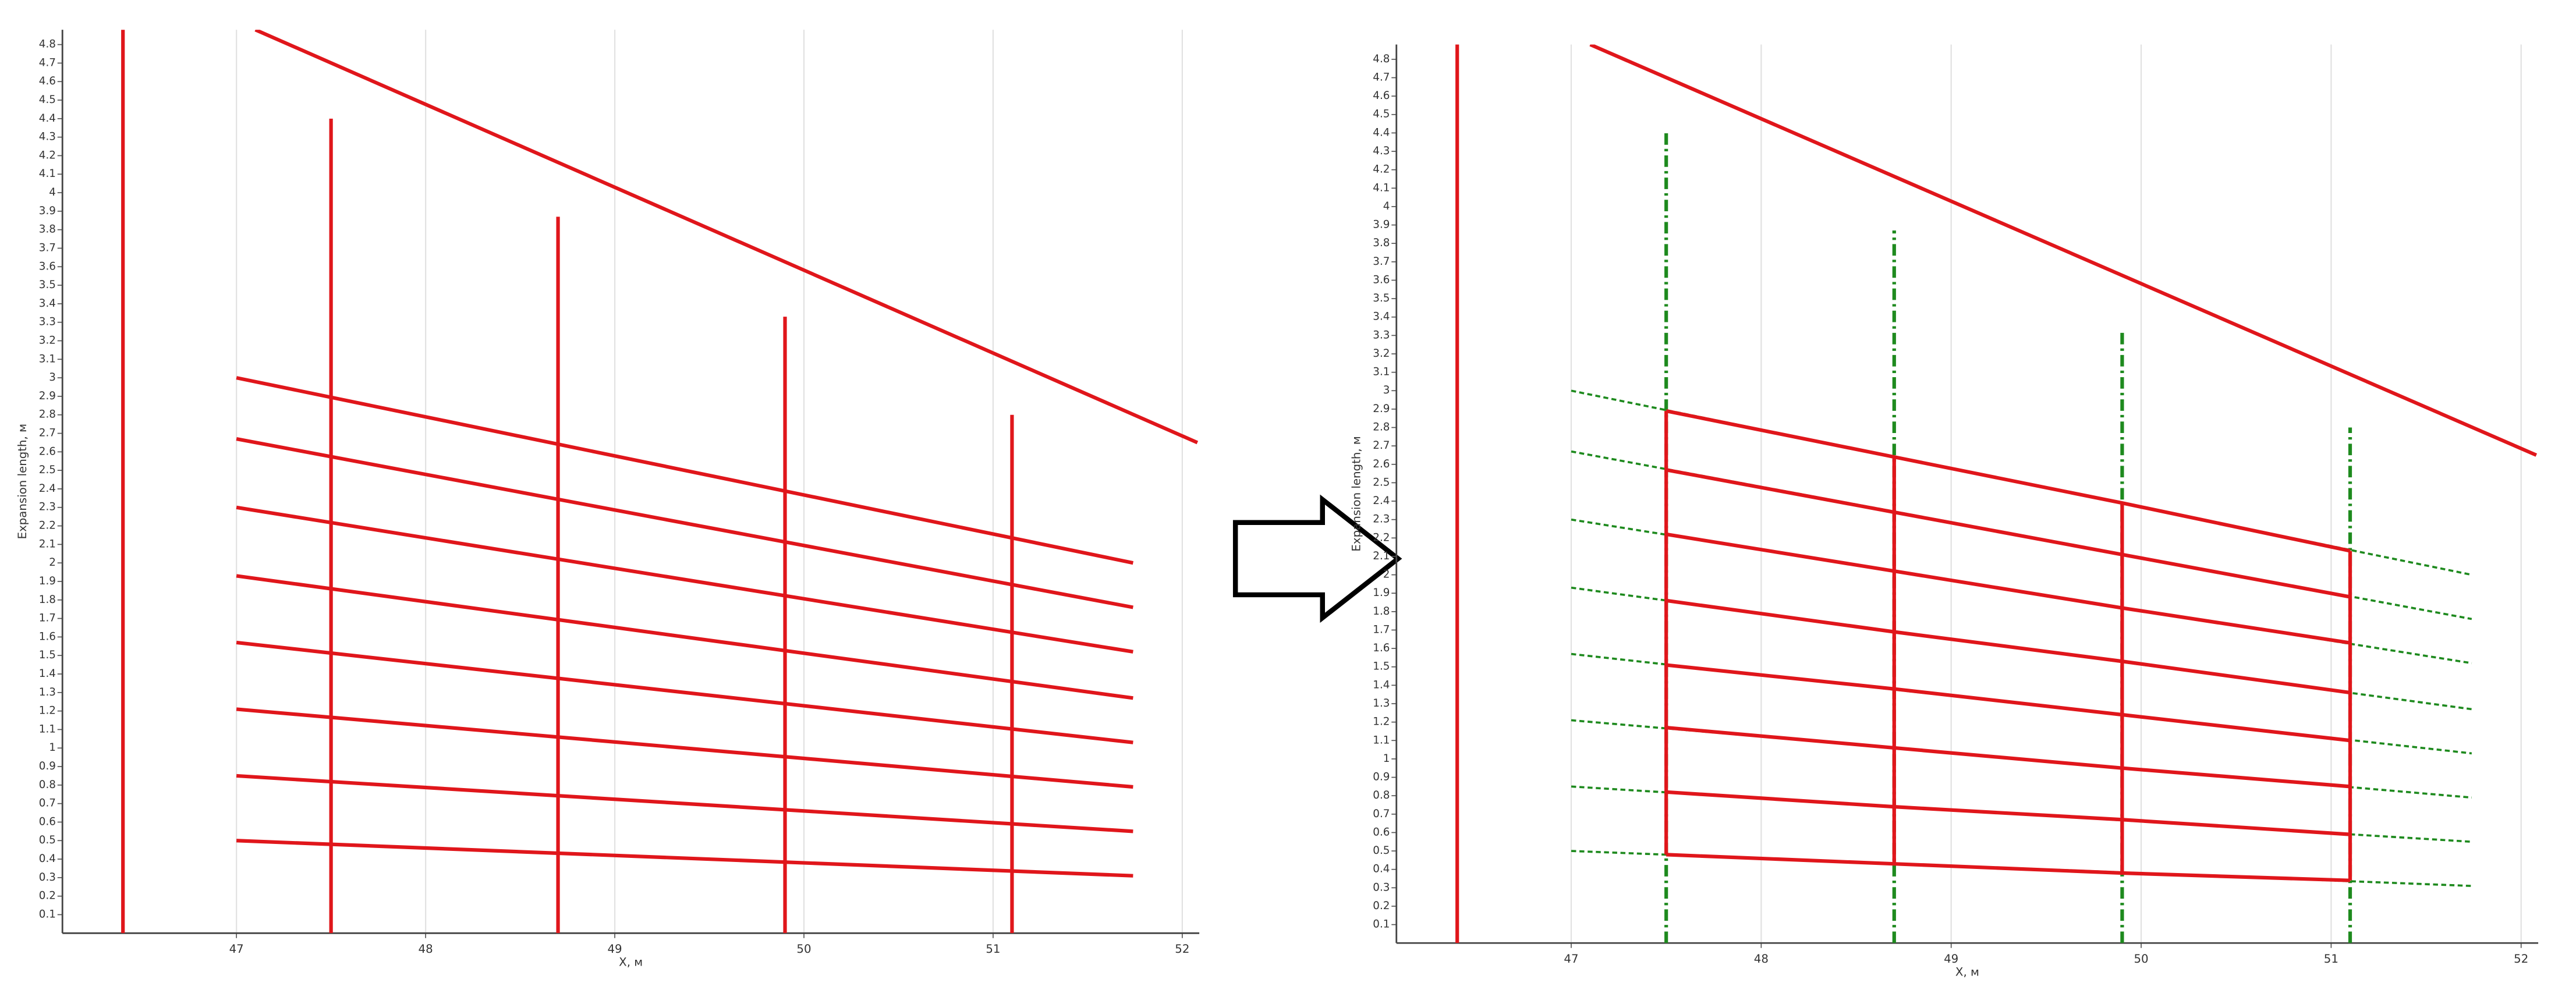 This screenshot has width=2576, height=1004. I want to click on x-axis-label: X, м, so click(1967, 972).